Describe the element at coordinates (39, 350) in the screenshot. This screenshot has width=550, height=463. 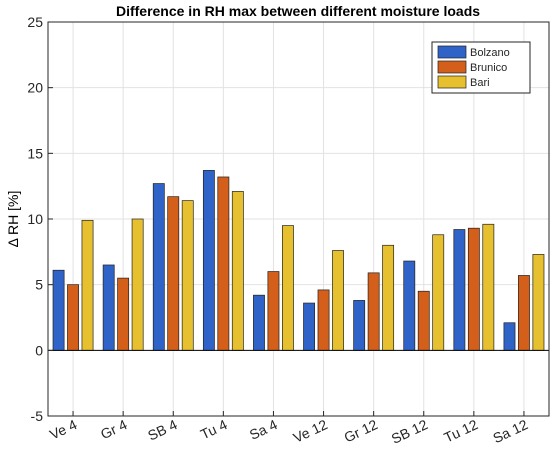
I see `y-tick-label: 0` at that location.